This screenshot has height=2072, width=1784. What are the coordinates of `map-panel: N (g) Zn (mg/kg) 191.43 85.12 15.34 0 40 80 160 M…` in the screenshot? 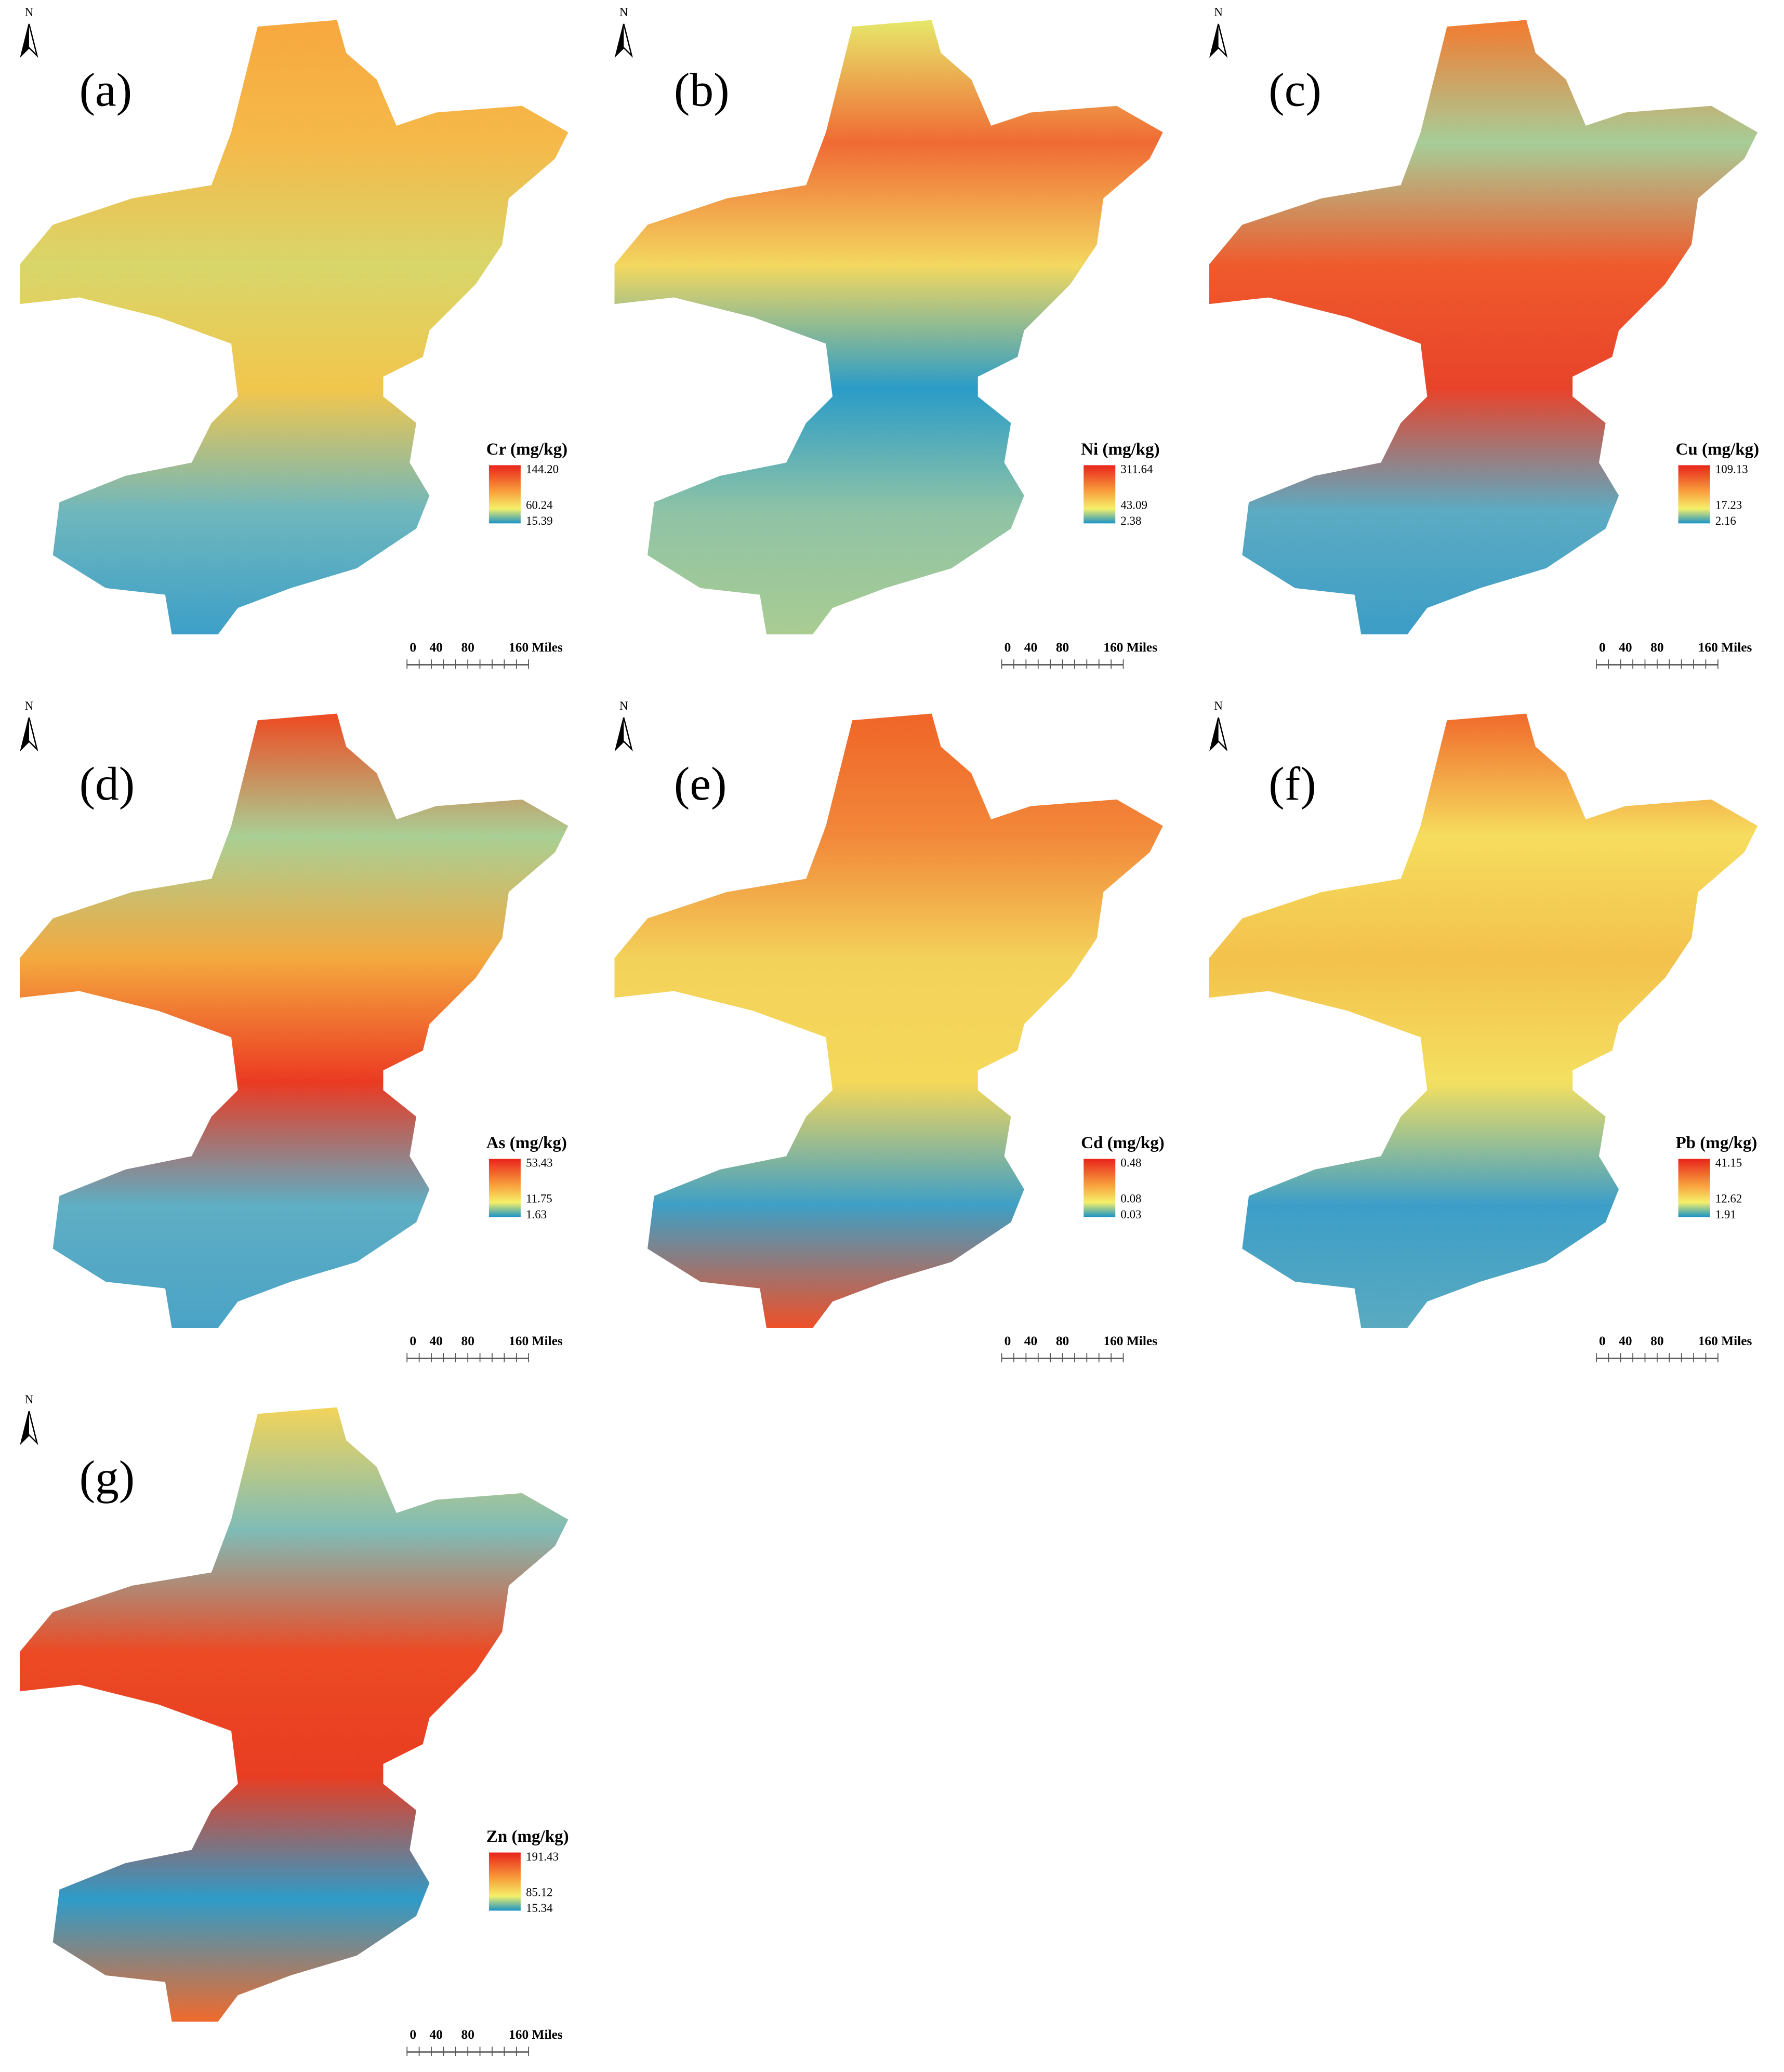 It's located at (295, 1724).